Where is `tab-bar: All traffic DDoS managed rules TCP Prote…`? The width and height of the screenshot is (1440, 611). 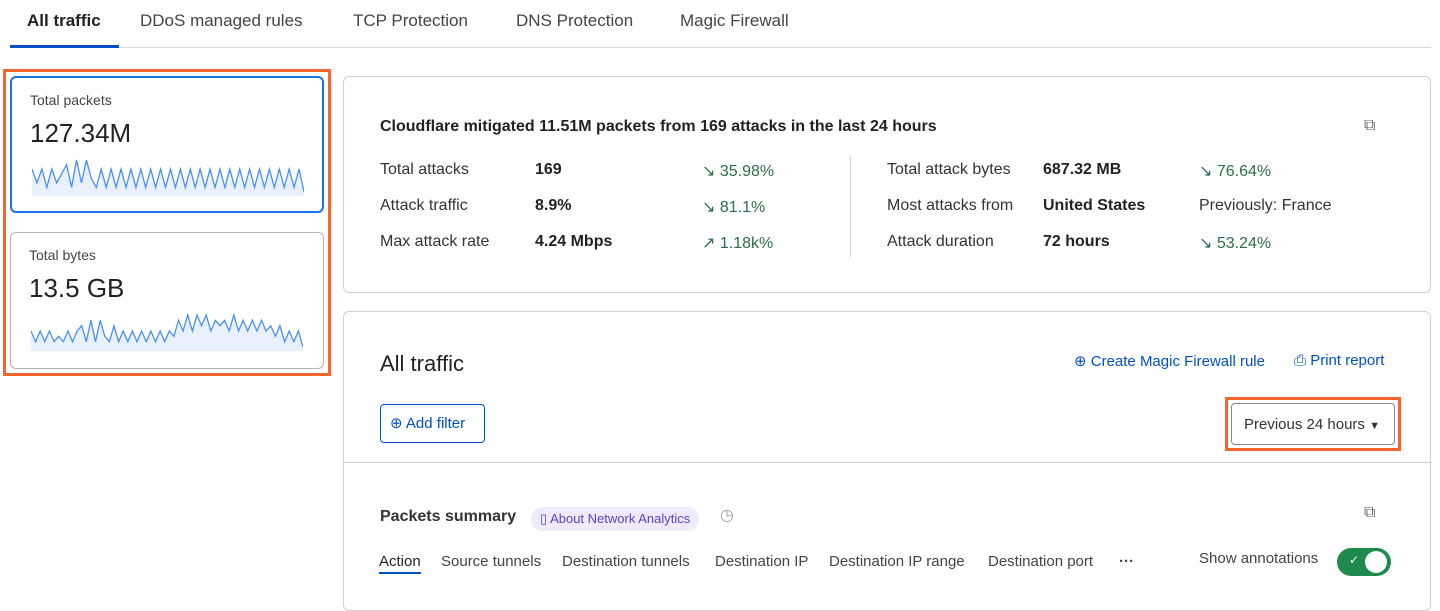 tab-bar: All traffic DDoS managed rules TCP Prote… is located at coordinates (720, 24).